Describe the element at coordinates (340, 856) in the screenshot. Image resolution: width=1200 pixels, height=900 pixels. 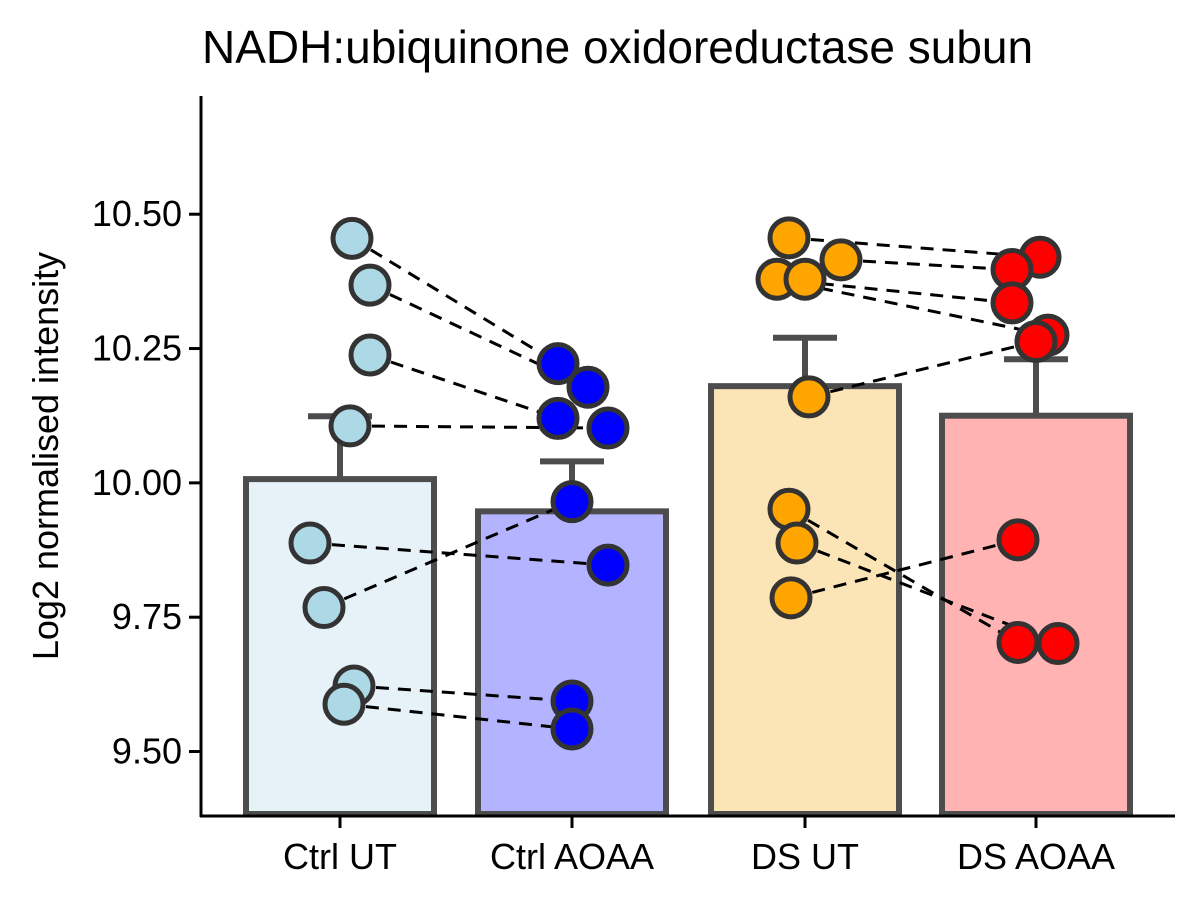
I see `x-tick-label: Ctrl UT` at that location.